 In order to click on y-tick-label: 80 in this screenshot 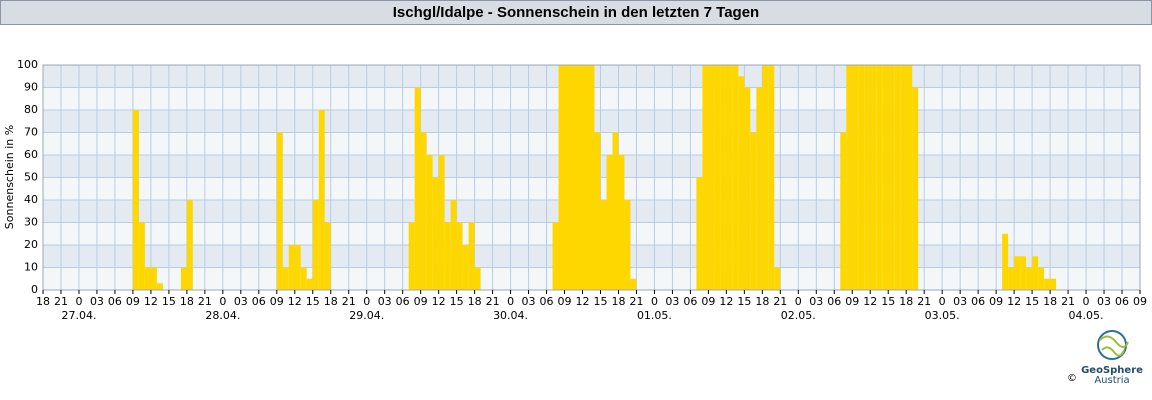, I will do `click(31, 109)`.